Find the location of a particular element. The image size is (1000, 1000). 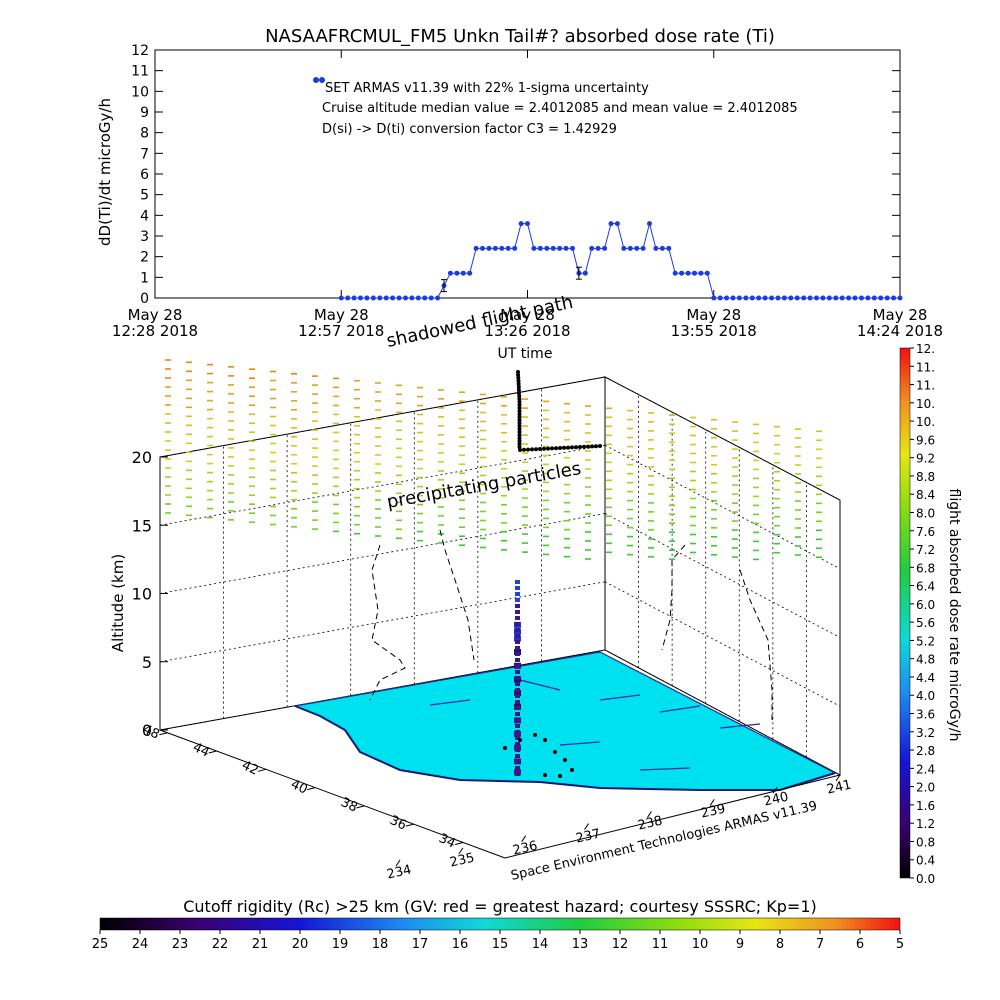

latitude-tick-label: 36 is located at coordinates (397, 823).